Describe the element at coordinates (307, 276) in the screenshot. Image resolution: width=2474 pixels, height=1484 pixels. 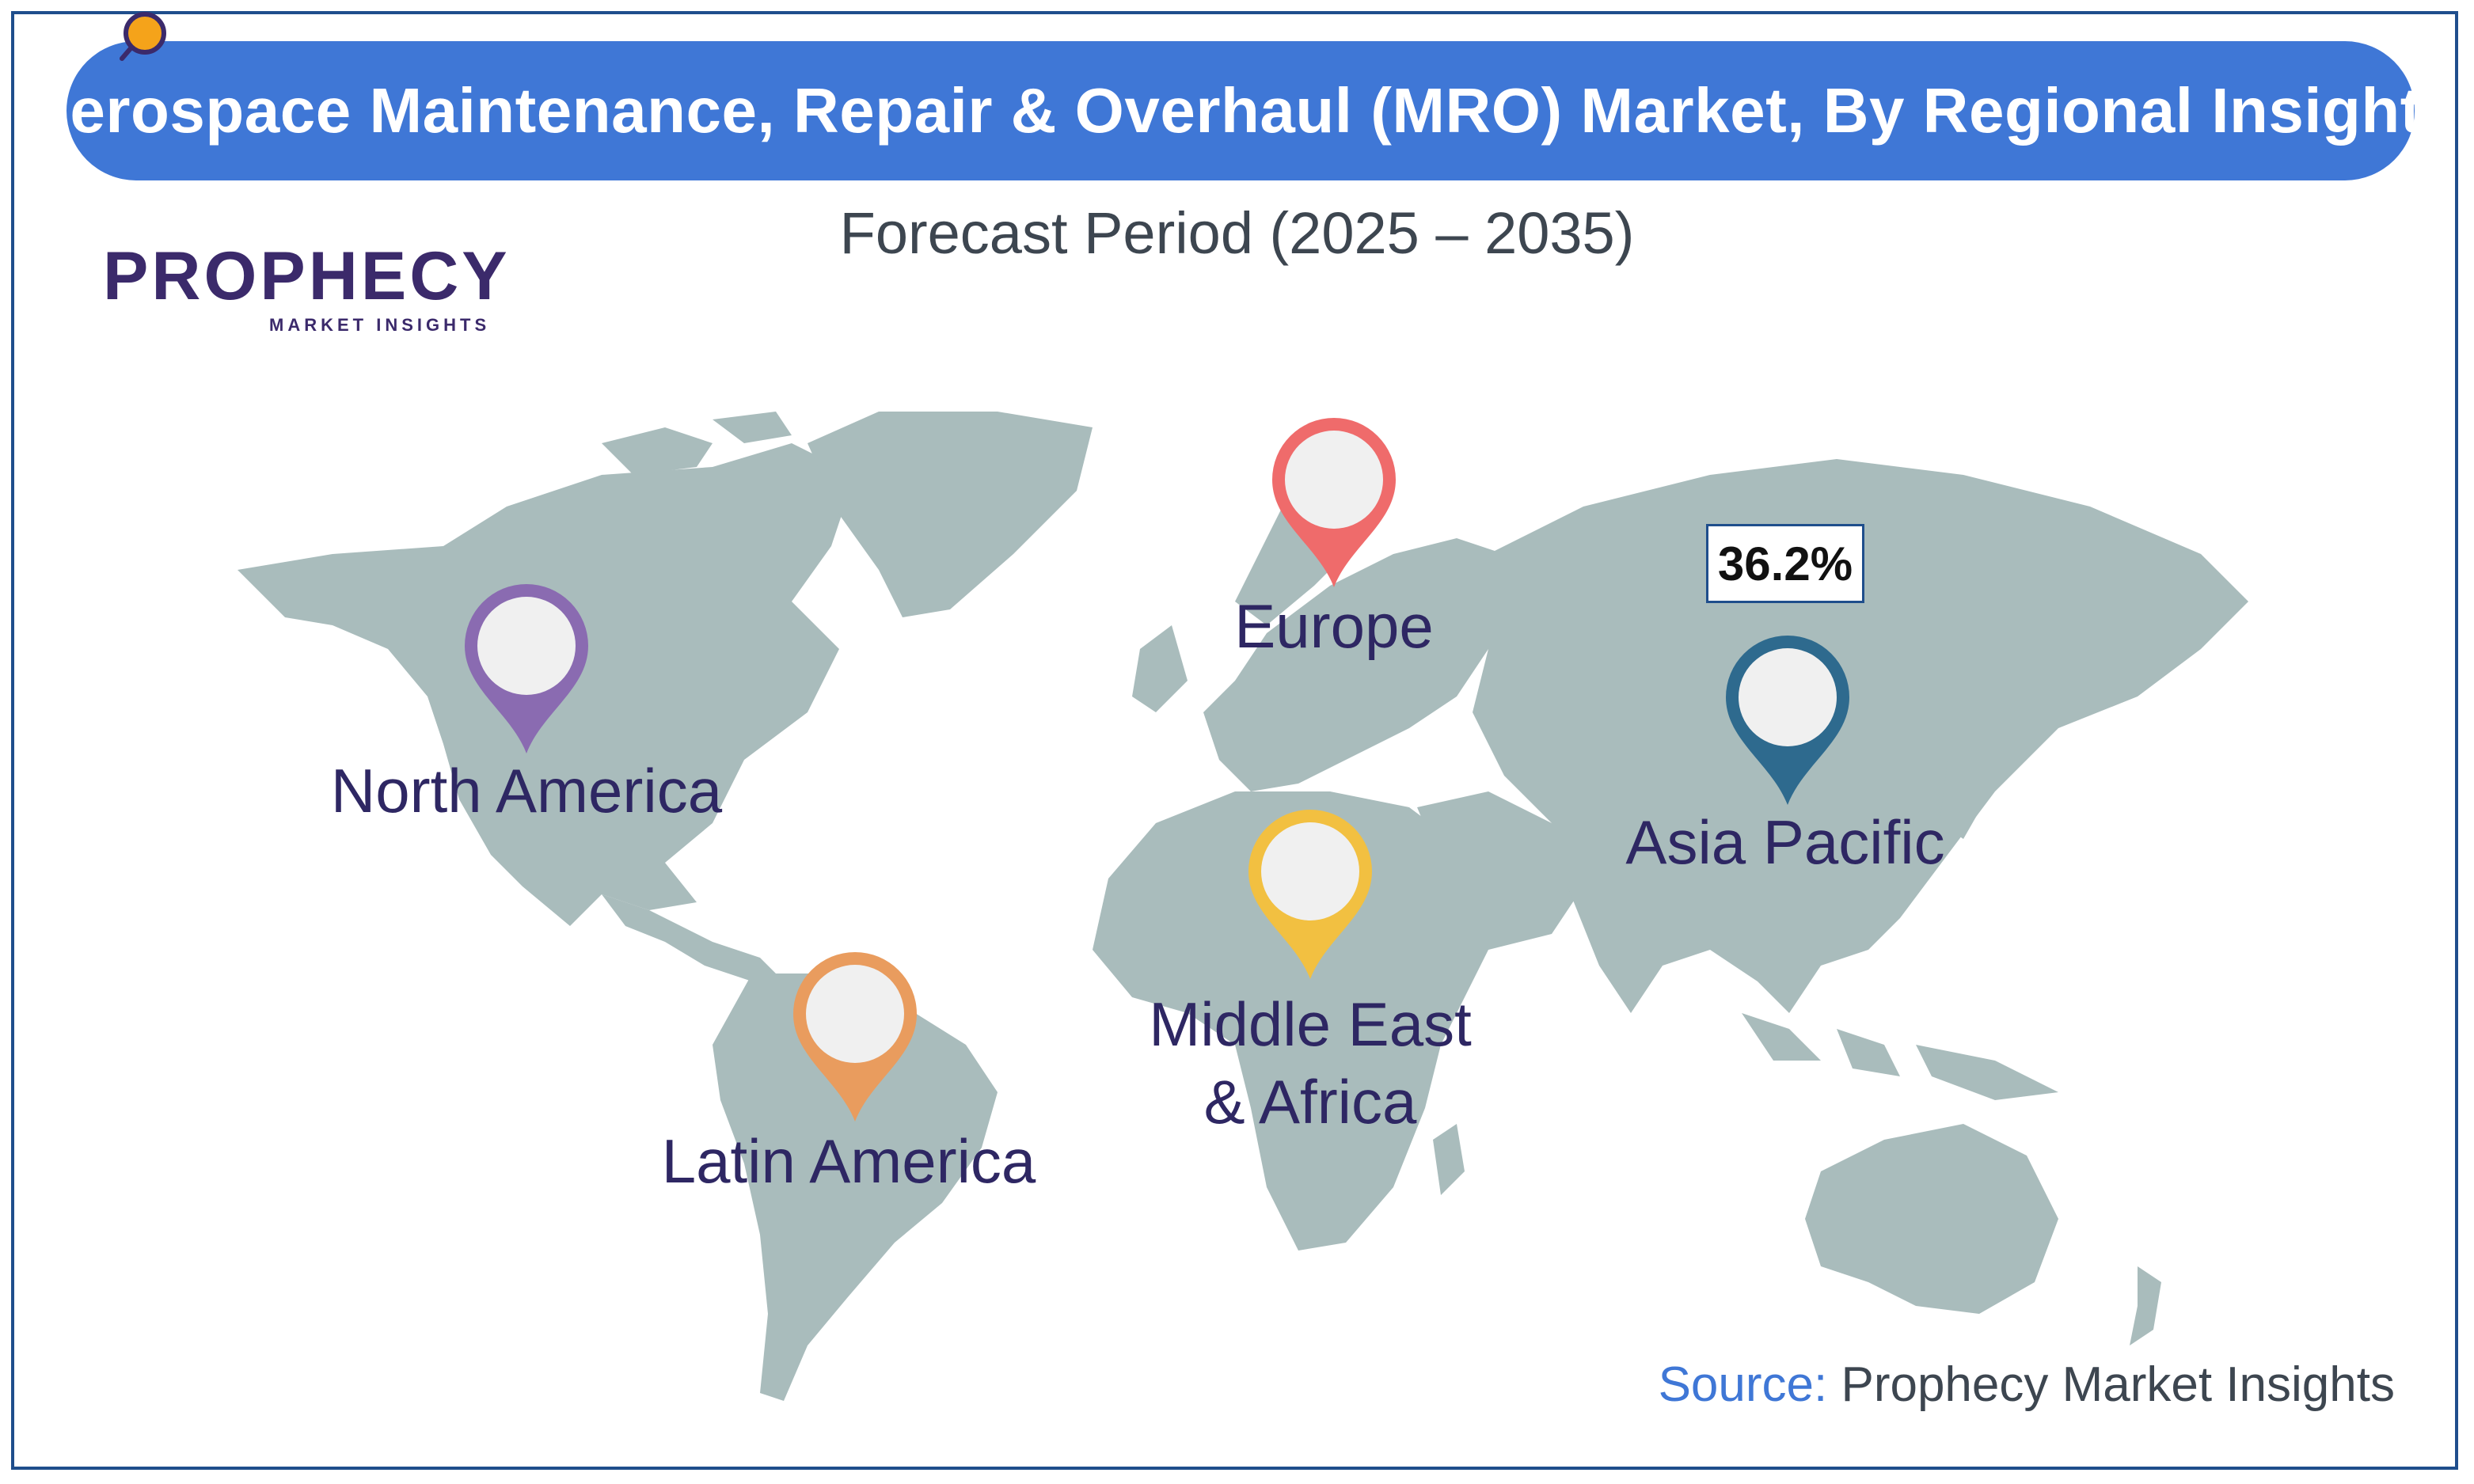
I see `logo-wordmark: PROPHECY` at that location.